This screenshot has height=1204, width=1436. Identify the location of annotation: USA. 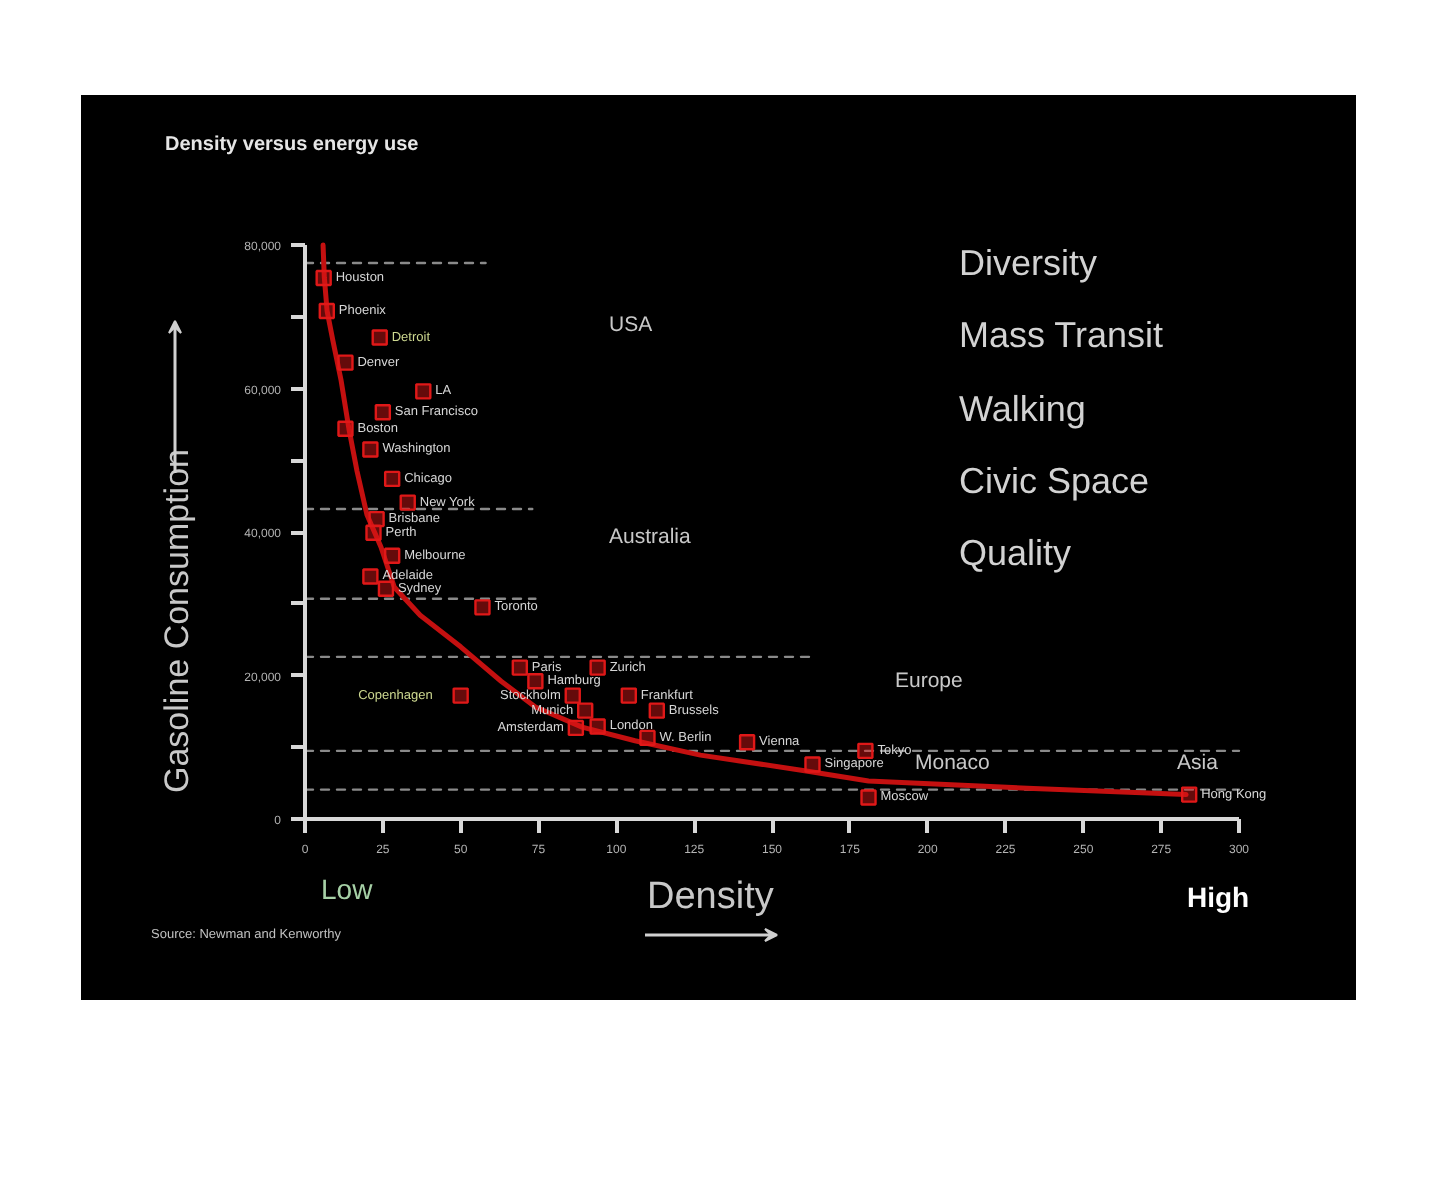
(631, 325).